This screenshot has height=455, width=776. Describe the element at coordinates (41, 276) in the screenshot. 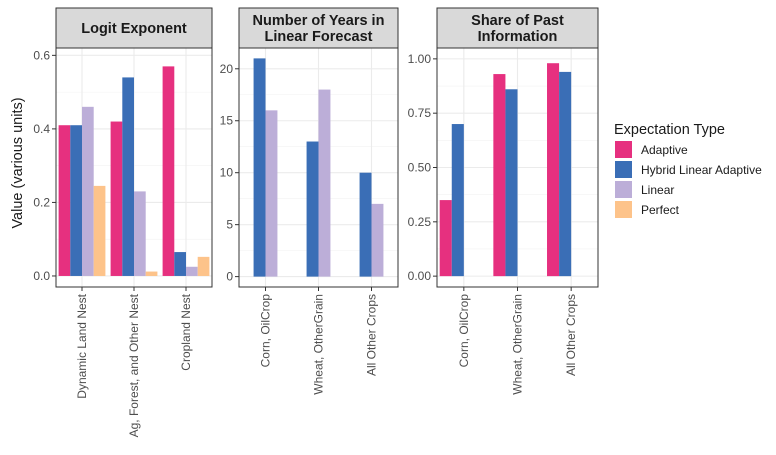

I see `y-tick-label: 0.0` at that location.